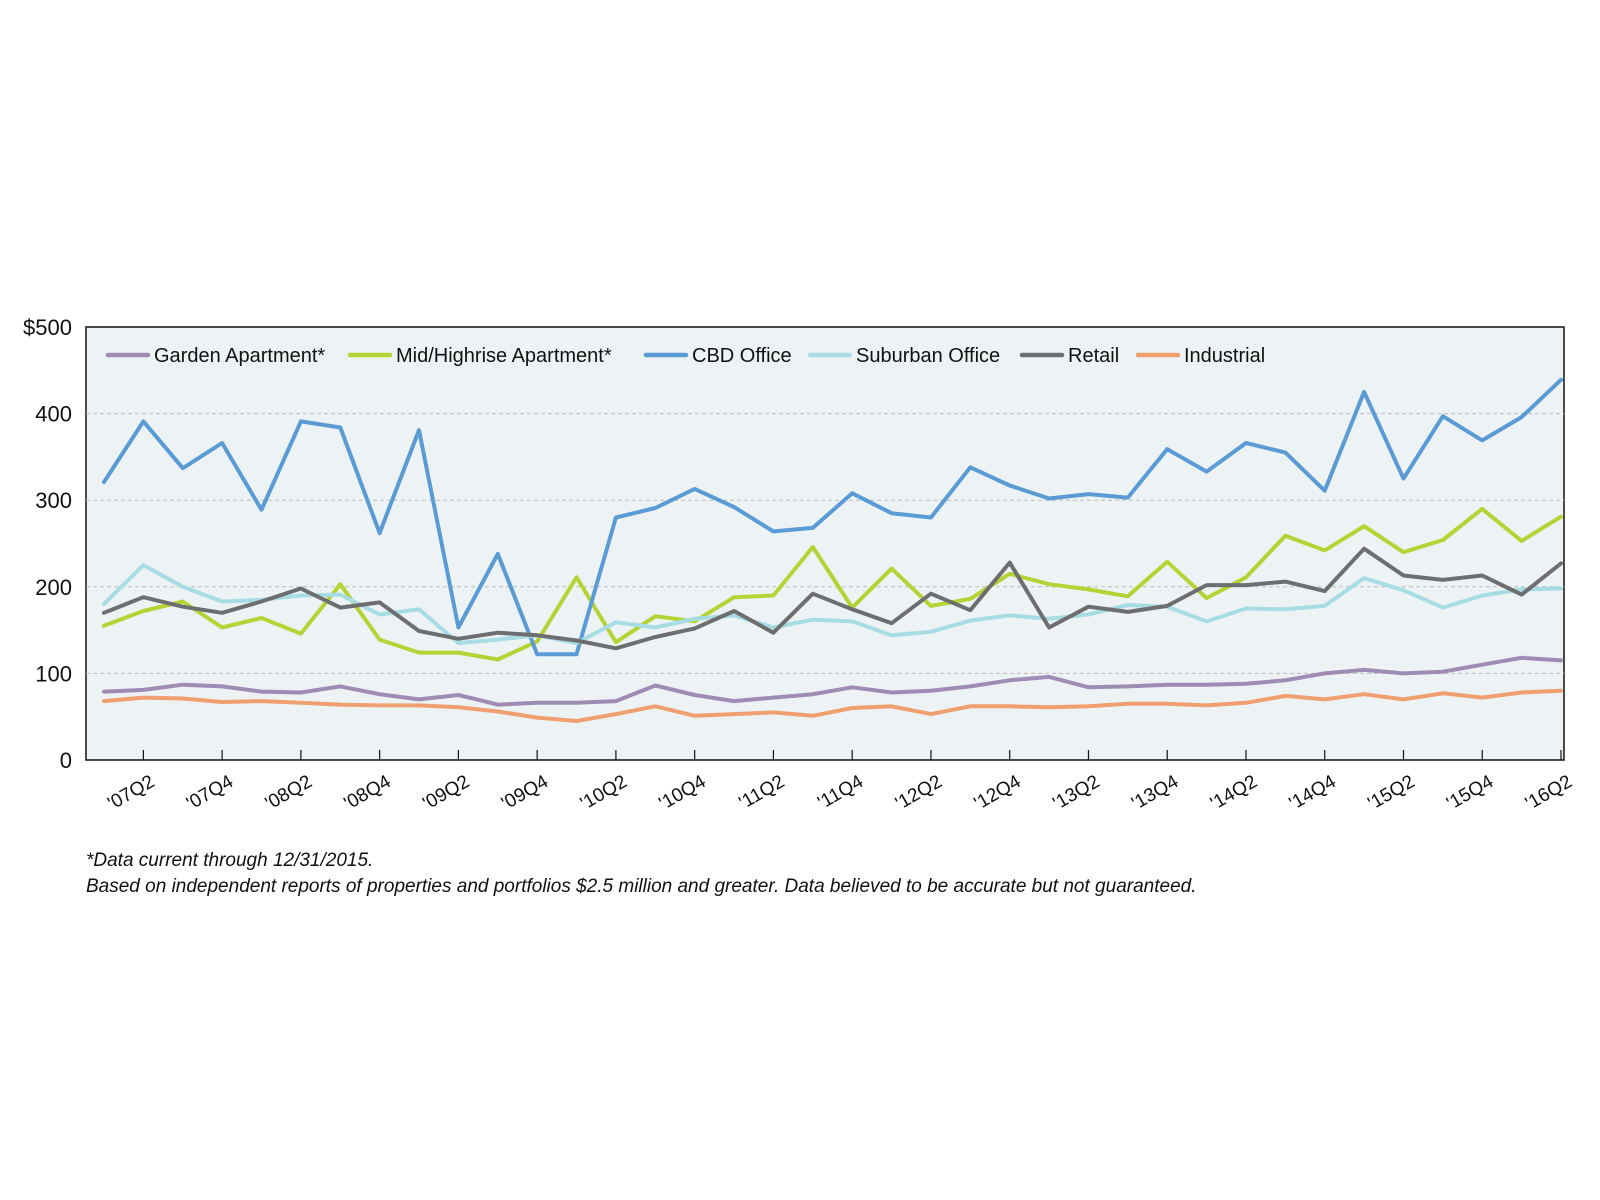 This screenshot has width=1600, height=1200. Describe the element at coordinates (840, 792) in the screenshot. I see `x-tick-label: '11Q4` at that location.